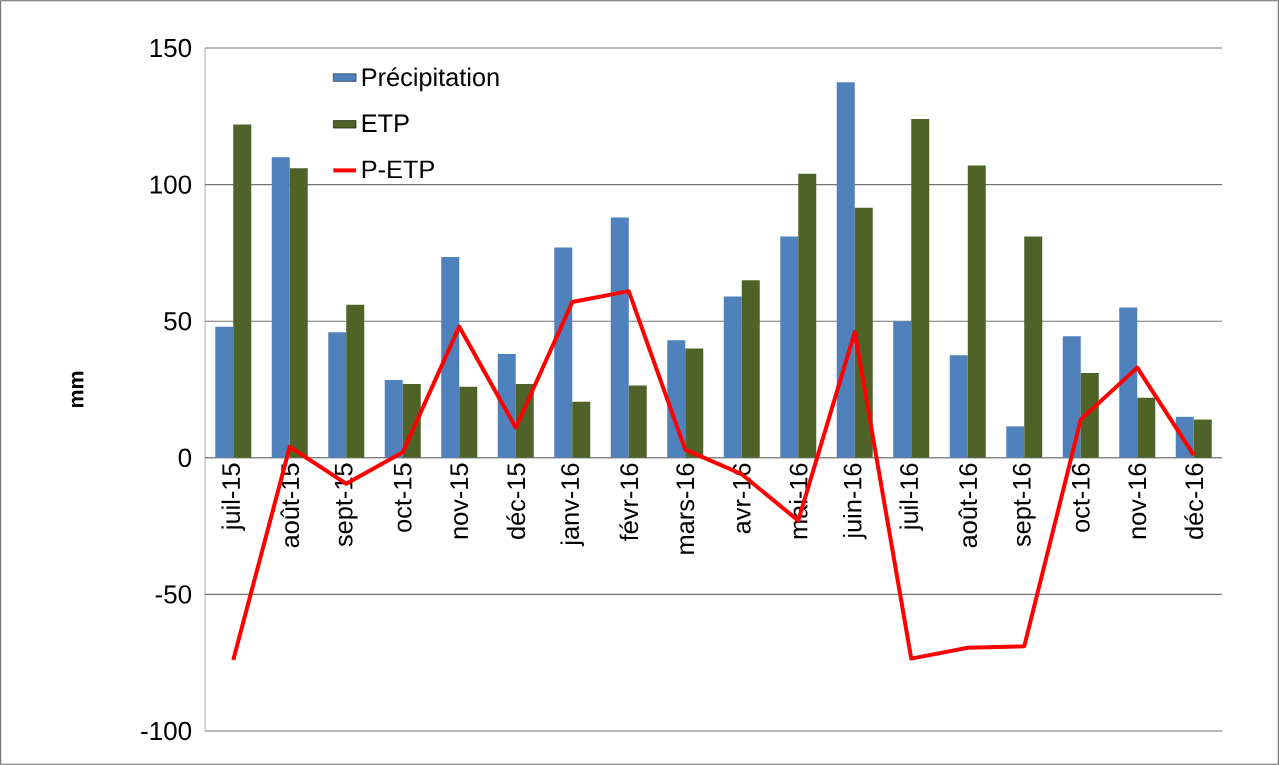 Image resolution: width=1279 pixels, height=765 pixels. What do you see at coordinates (171, 48) in the screenshot?
I see `y-tick-label: 150` at bounding box center [171, 48].